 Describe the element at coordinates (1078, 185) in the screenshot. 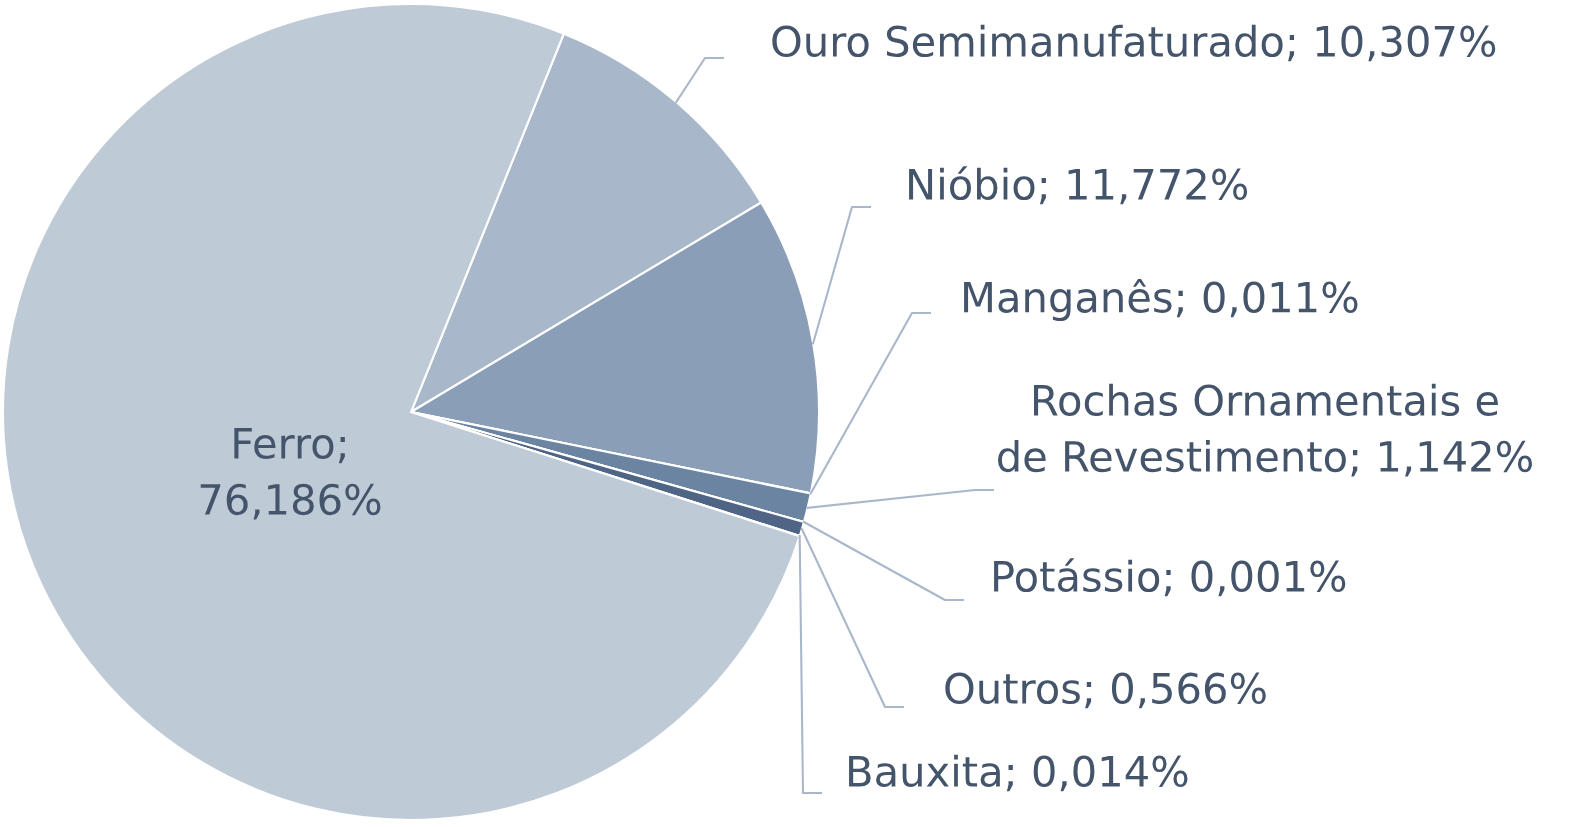

I see `slice-label: Nióbio; 11,772%` at that location.